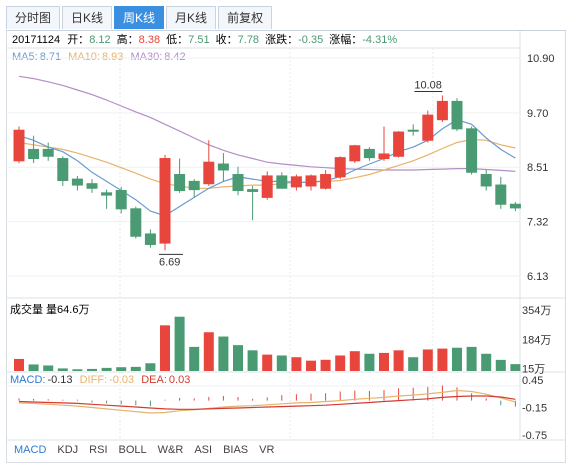  Describe the element at coordinates (50, 57) in the screenshot. I see `ma5-value: 8.71` at that location.